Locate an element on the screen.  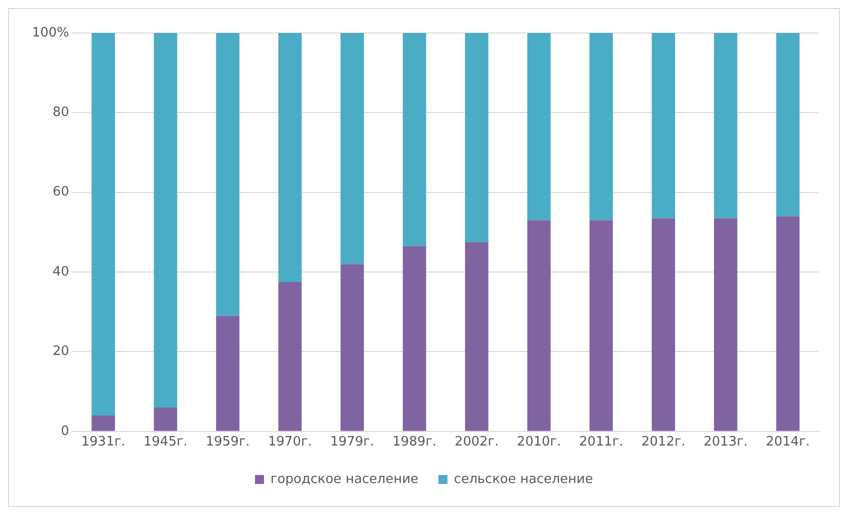
x-tick-label: 1931г. is located at coordinates (103, 442).